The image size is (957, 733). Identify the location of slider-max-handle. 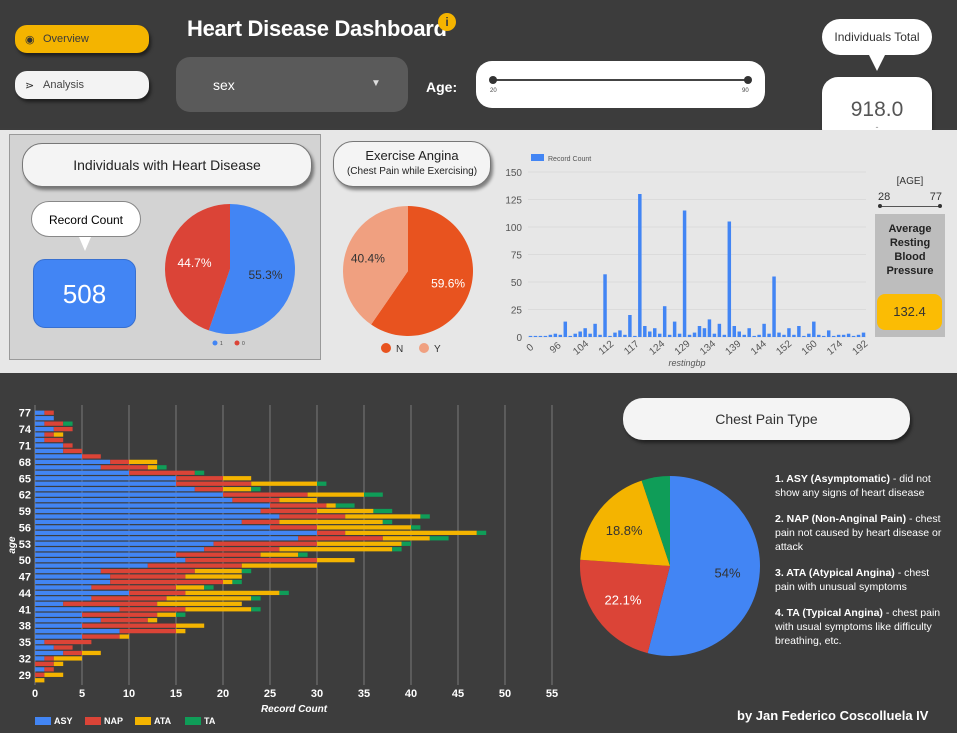
(748, 80).